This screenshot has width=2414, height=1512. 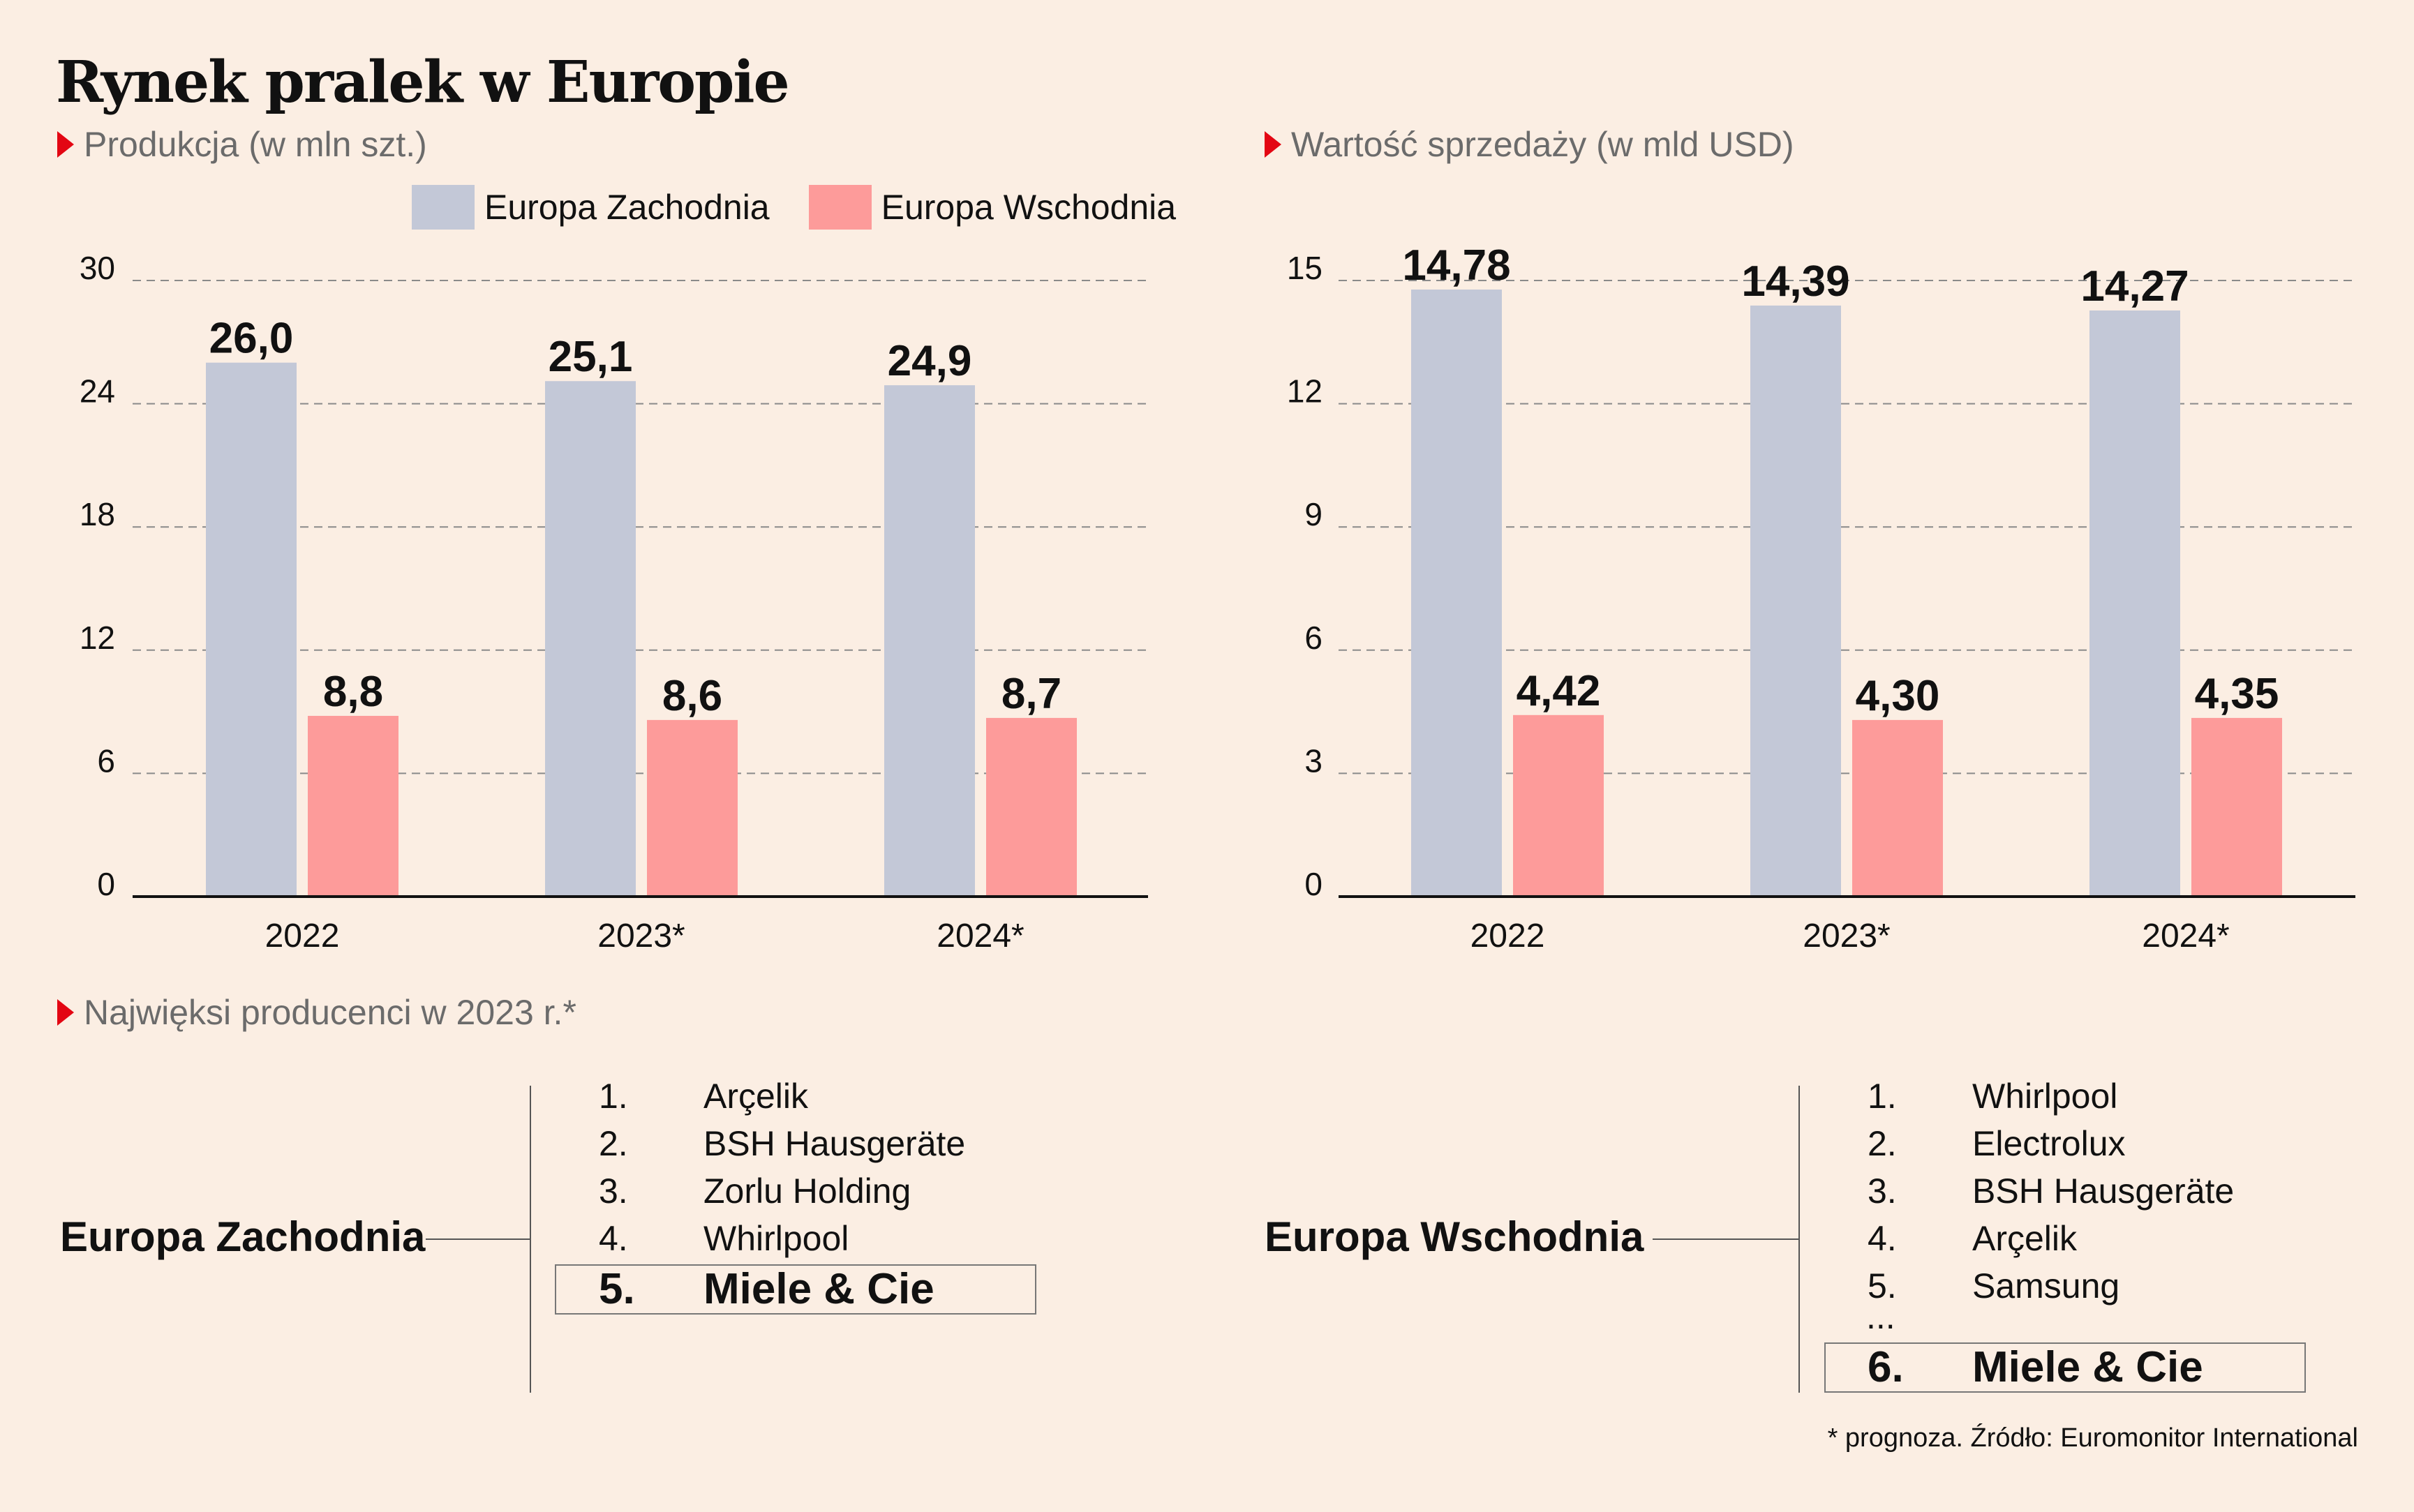 What do you see at coordinates (1305, 268) in the screenshot?
I see `y-tick-label: 15` at bounding box center [1305, 268].